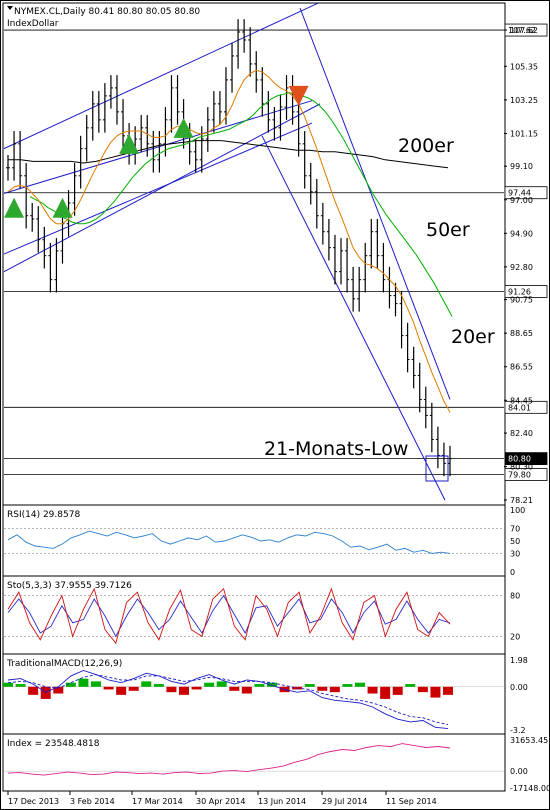  Describe the element at coordinates (519, 660) in the screenshot. I see `macd-axis-tick: 1.98` at that location.